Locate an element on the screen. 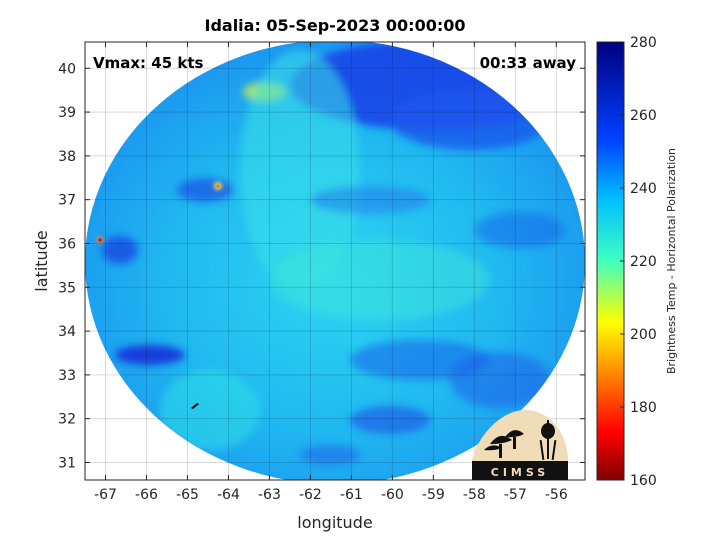  cimss-logo-text: CIMSS is located at coordinates (520, 472).